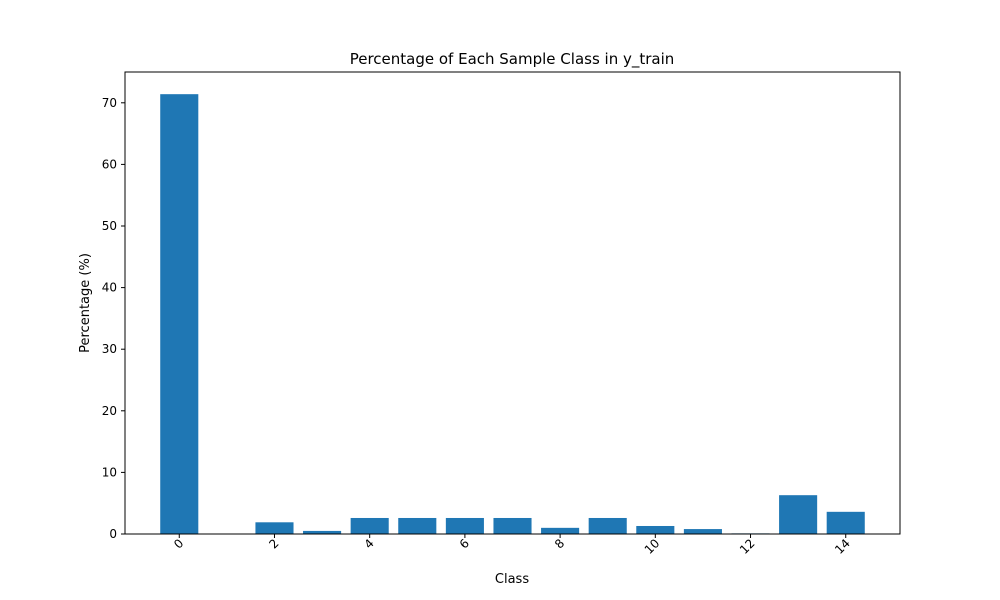 The height and width of the screenshot is (600, 1000). Describe the element at coordinates (178, 543) in the screenshot. I see `x-tick-label: 0` at that location.